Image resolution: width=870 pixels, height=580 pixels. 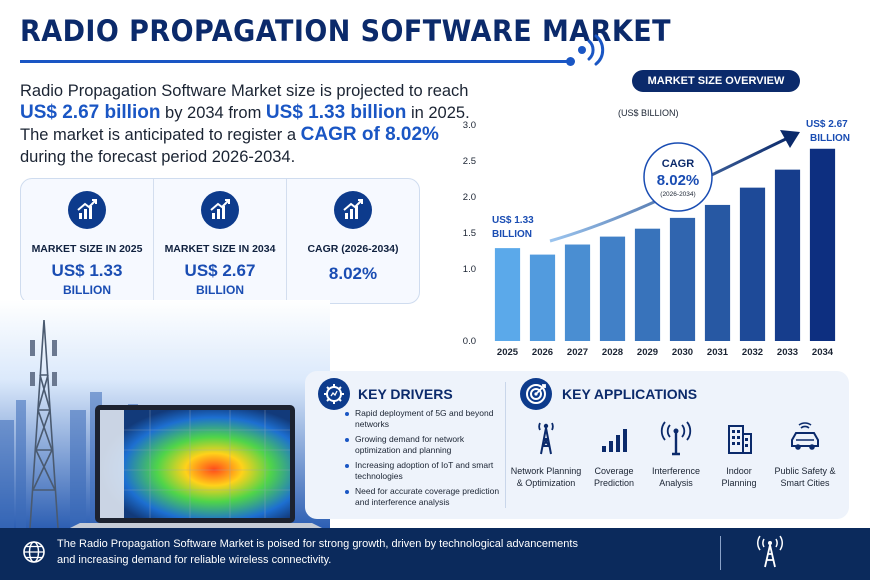 I want to click on value-2025-highlight: US$ 1.33 billion, so click(x=336, y=112).